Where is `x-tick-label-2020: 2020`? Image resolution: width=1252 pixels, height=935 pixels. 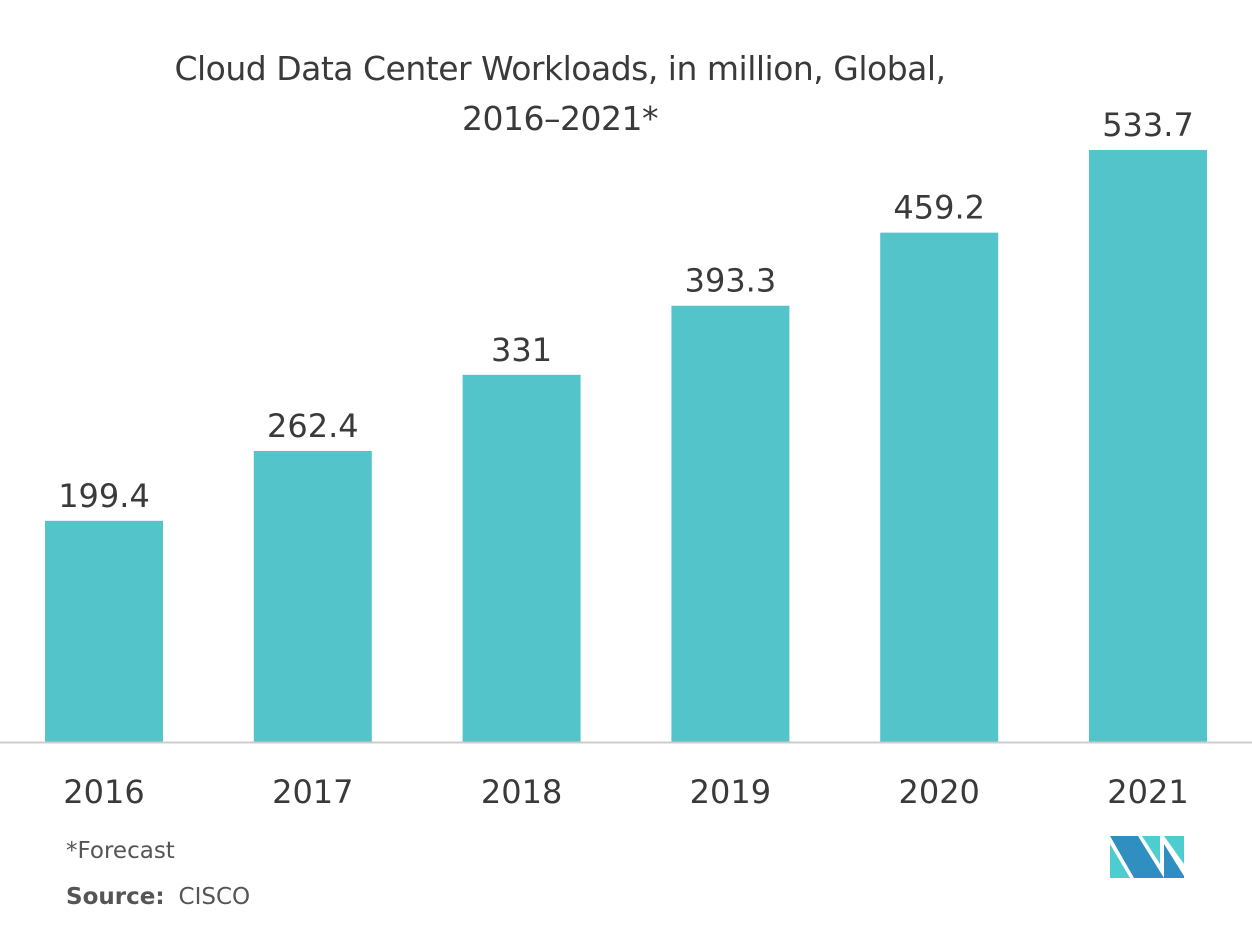 x-tick-label-2020: 2020 is located at coordinates (938, 792).